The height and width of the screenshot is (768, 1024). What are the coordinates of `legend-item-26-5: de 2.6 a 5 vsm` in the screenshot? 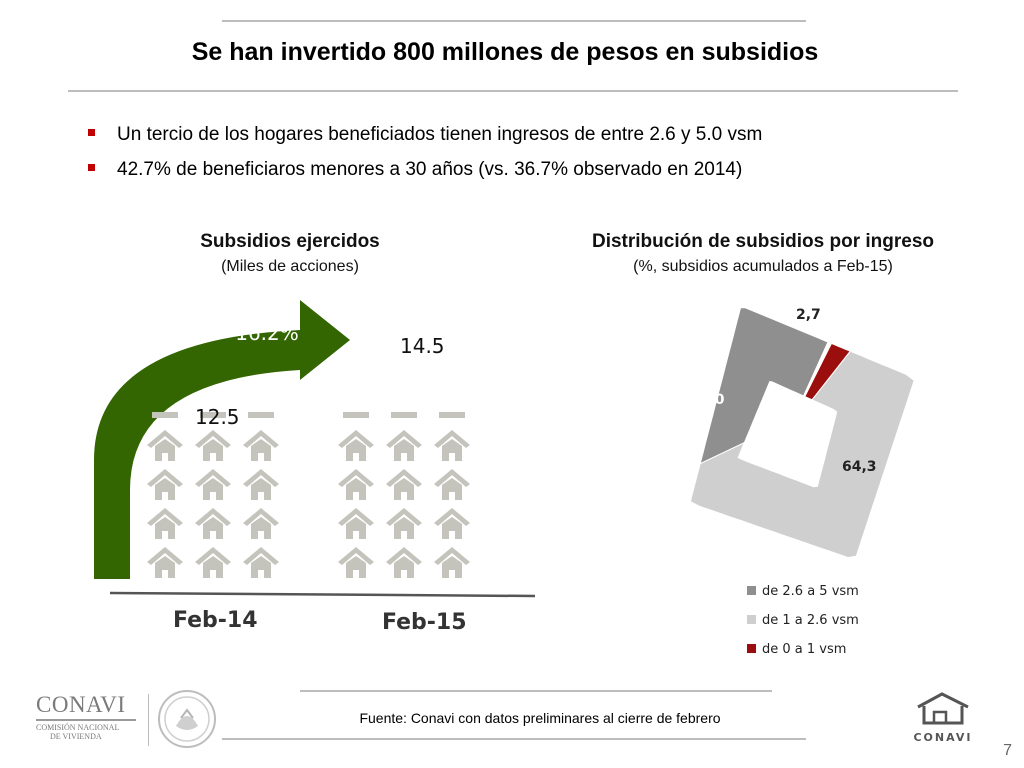 It's located at (803, 591).